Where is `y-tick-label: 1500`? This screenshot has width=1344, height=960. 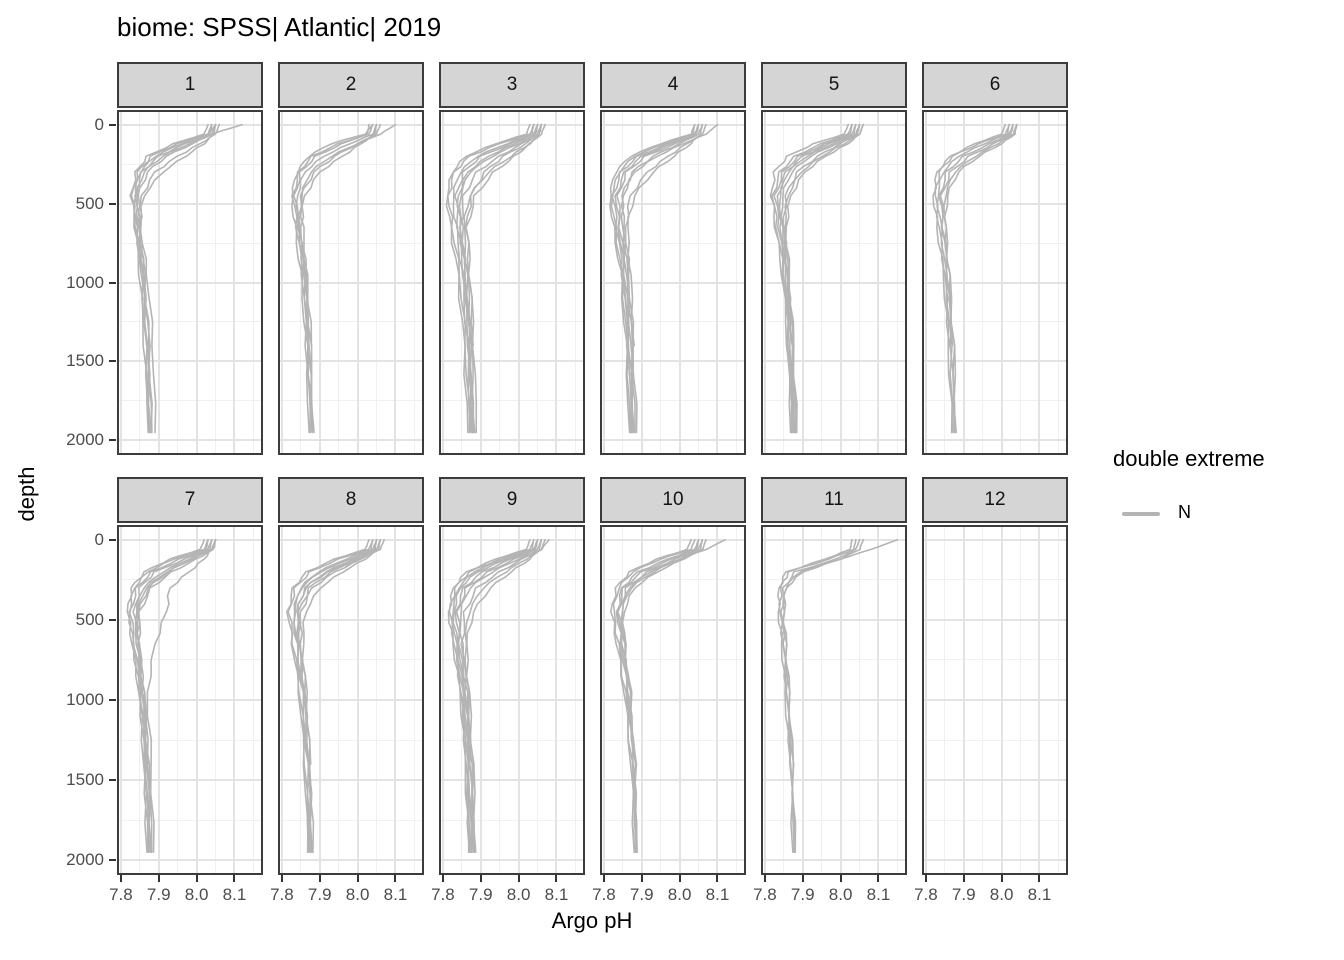 y-tick-label: 1500 is located at coordinates (85, 780).